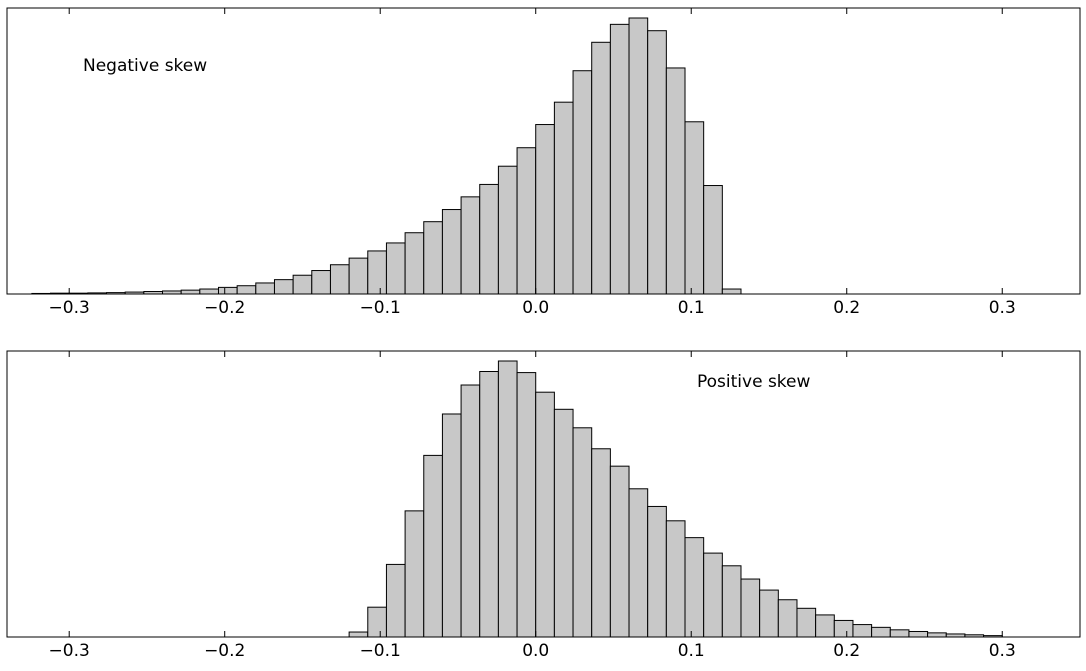 This screenshot has width=1086, height=671. Describe the element at coordinates (145, 66) in the screenshot. I see `skew-annotation: Negative skew` at that location.